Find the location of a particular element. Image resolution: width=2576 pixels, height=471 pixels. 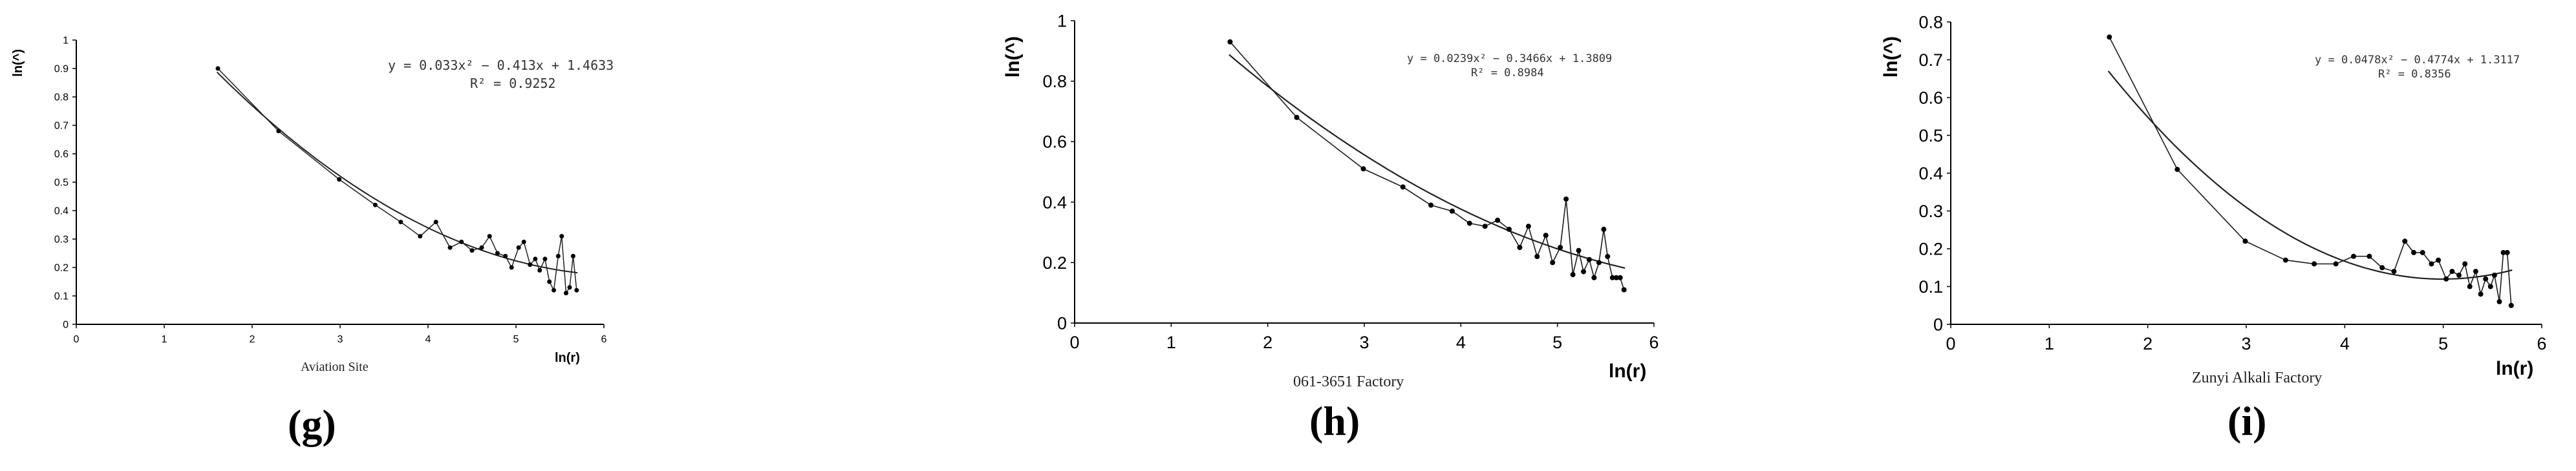

chart-i-r-squared: R² = 0.8356 is located at coordinates (2414, 74).